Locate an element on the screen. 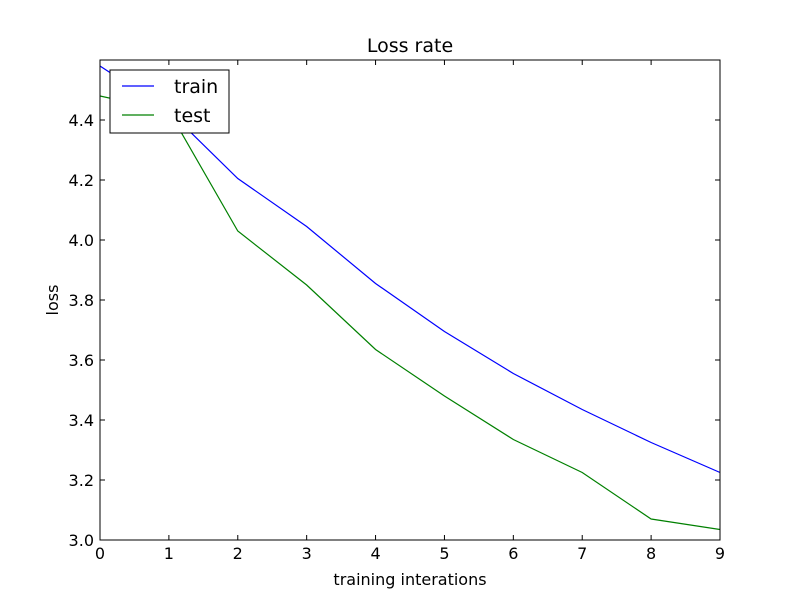  x-tick-label: 9 is located at coordinates (720, 553).